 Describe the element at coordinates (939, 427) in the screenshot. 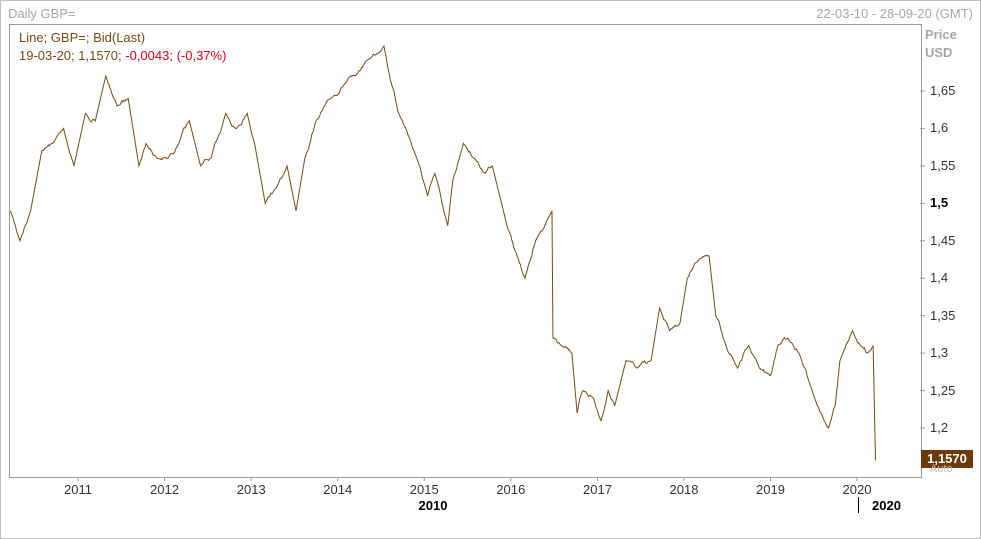

I see `yaxis-tick-label: 1,2` at that location.